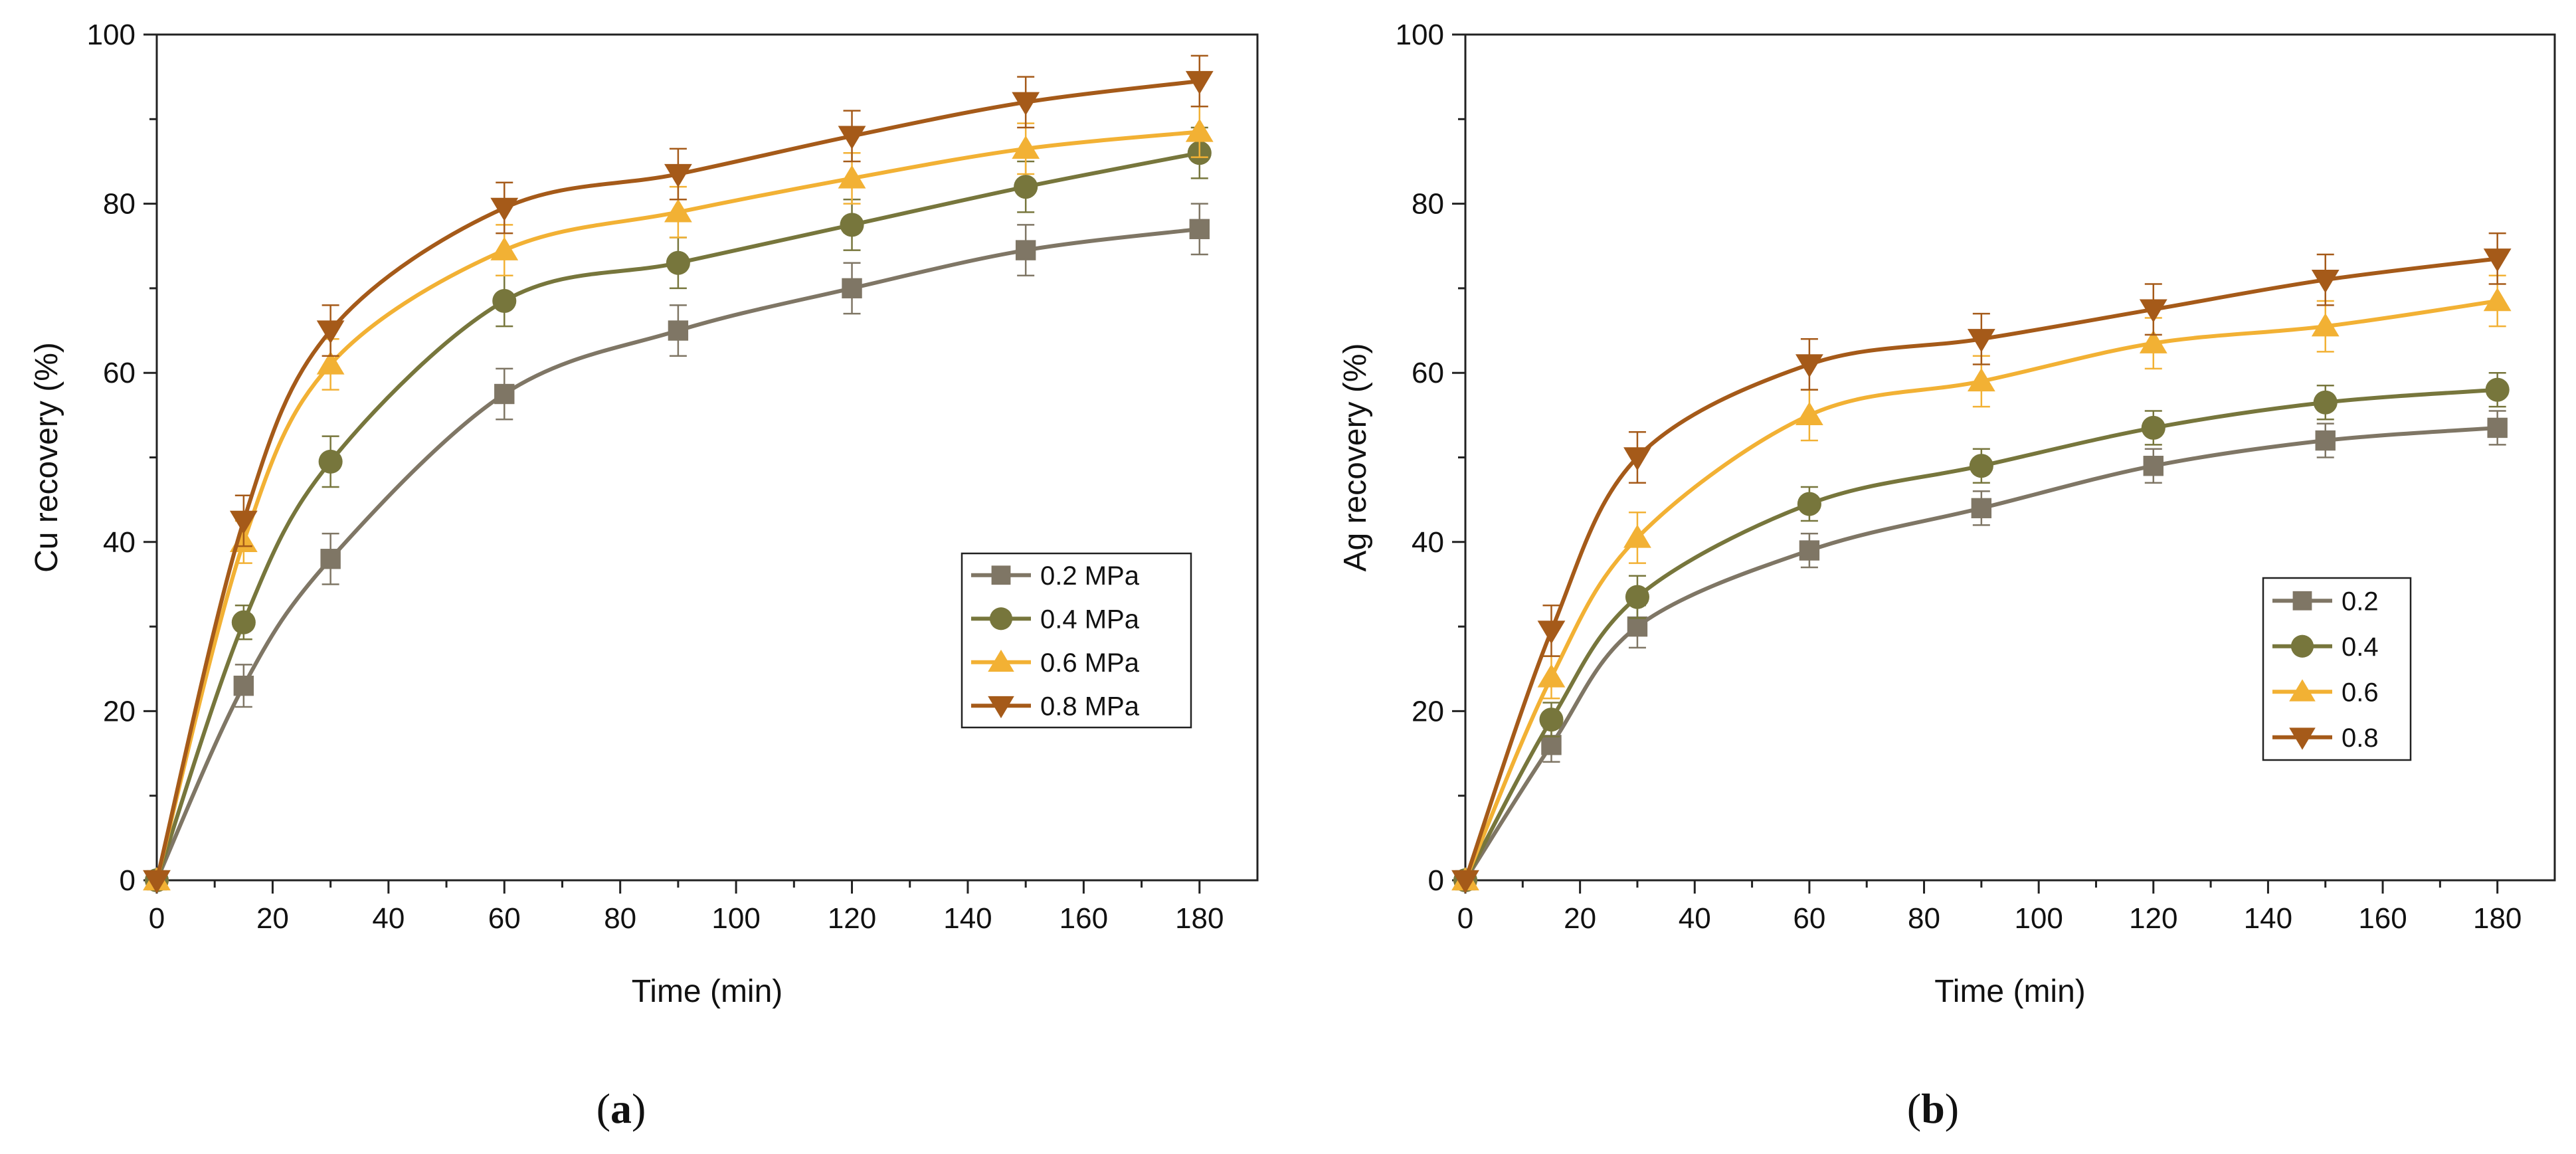 Image resolution: width=2576 pixels, height=1154 pixels. What do you see at coordinates (1199, 918) in the screenshot?
I see `x-tick-label: 180` at bounding box center [1199, 918].